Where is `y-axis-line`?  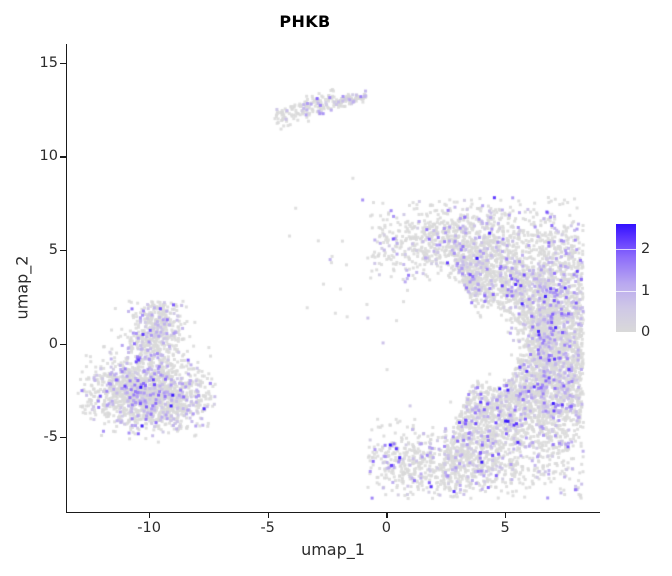
y-axis-line is located at coordinates (67, 278).